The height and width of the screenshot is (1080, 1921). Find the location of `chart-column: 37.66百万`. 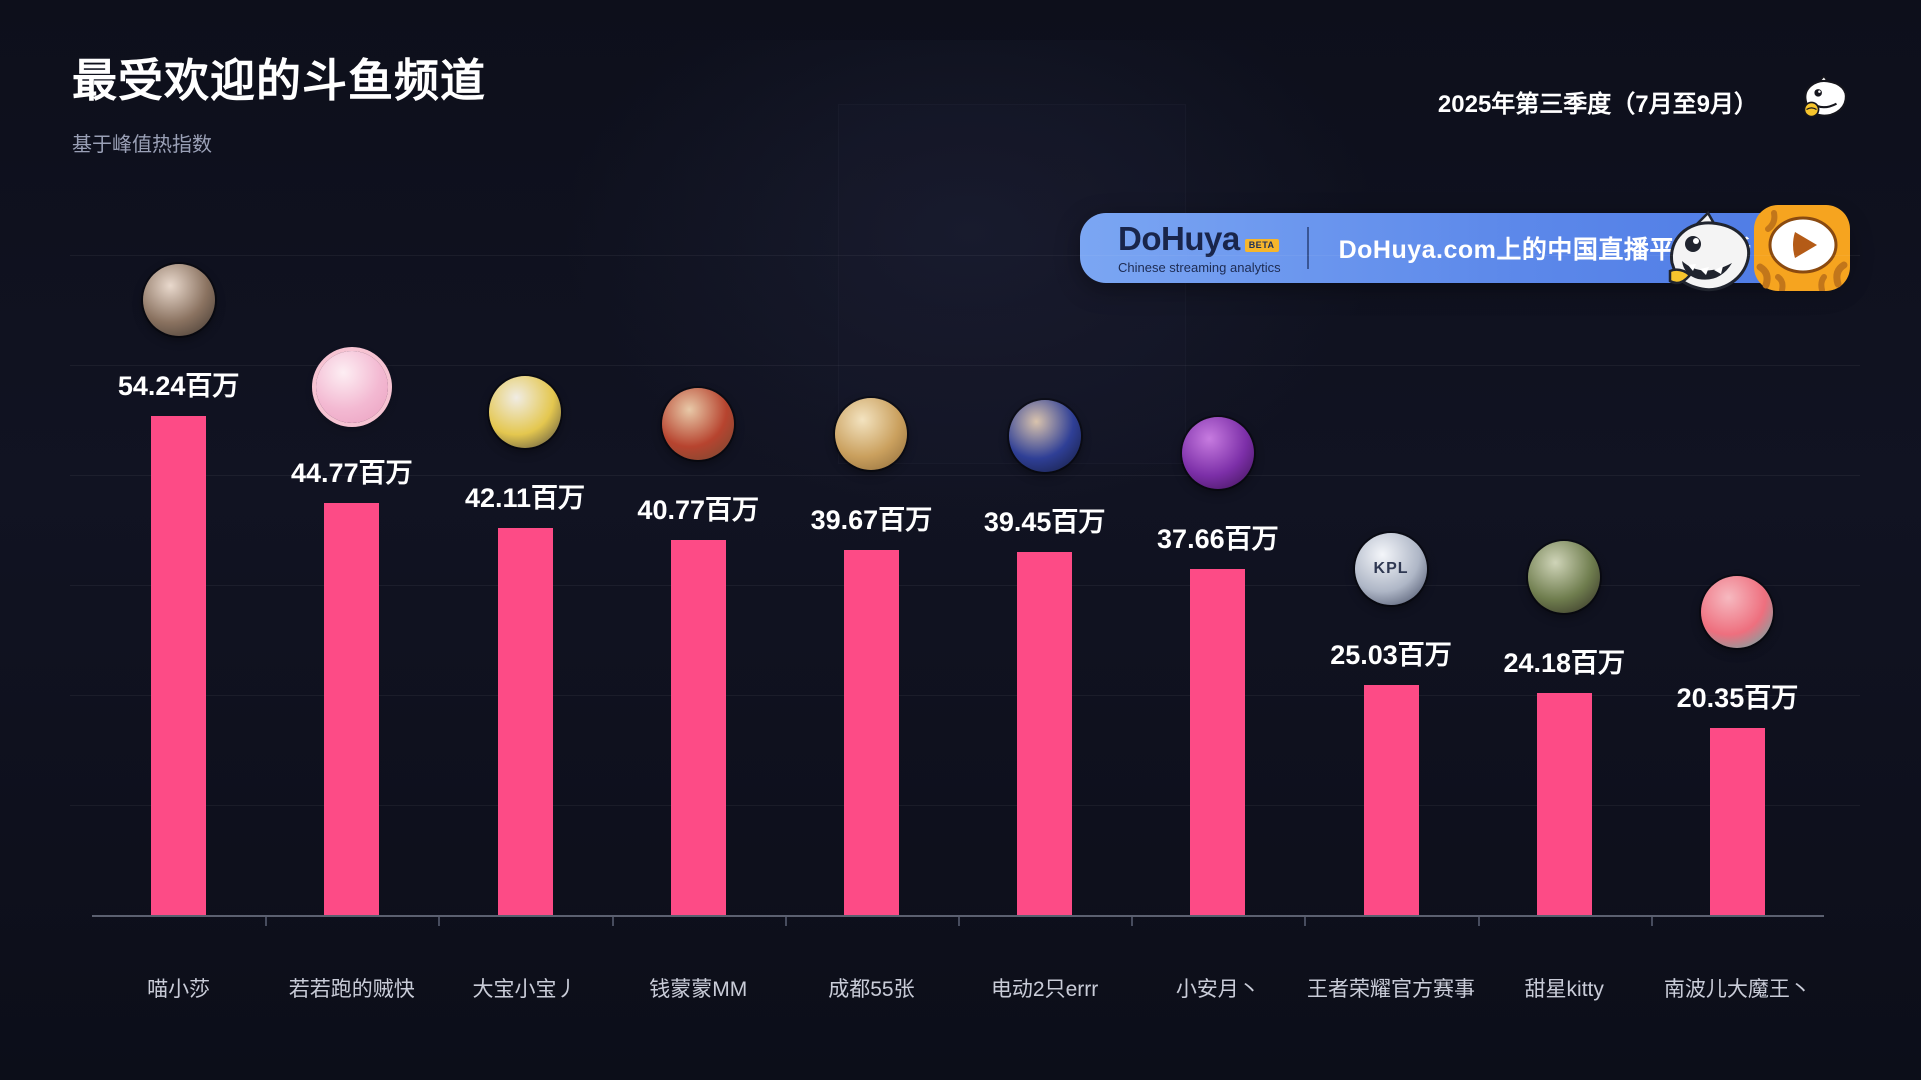

chart-column: 37.66百万 is located at coordinates (1217, 458).